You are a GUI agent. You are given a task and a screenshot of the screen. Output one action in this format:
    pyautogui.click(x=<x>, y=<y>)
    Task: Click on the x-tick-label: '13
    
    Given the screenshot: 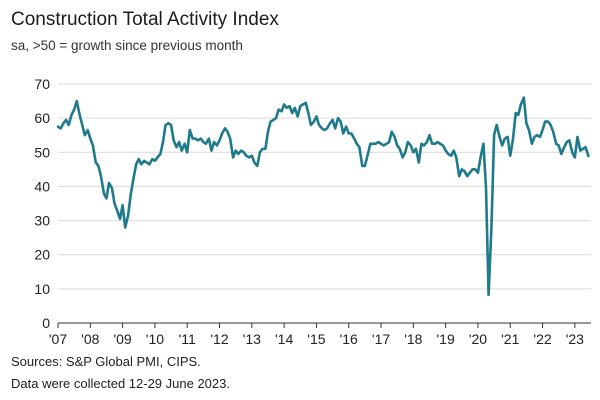 What is the action you would take?
    pyautogui.click(x=252, y=339)
    